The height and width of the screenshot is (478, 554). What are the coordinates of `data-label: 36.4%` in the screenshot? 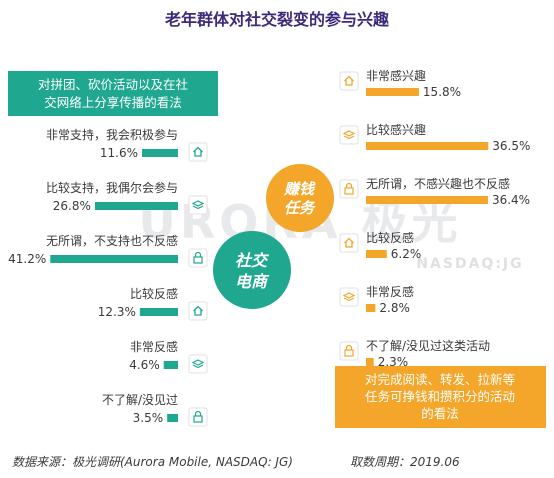 It's located at (511, 200).